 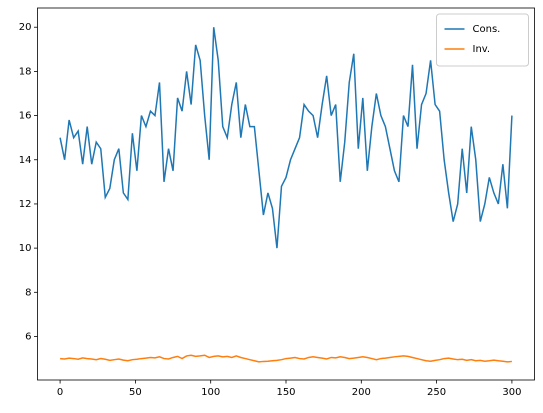 I want to click on y-tick-label: 20, so click(x=25, y=27).